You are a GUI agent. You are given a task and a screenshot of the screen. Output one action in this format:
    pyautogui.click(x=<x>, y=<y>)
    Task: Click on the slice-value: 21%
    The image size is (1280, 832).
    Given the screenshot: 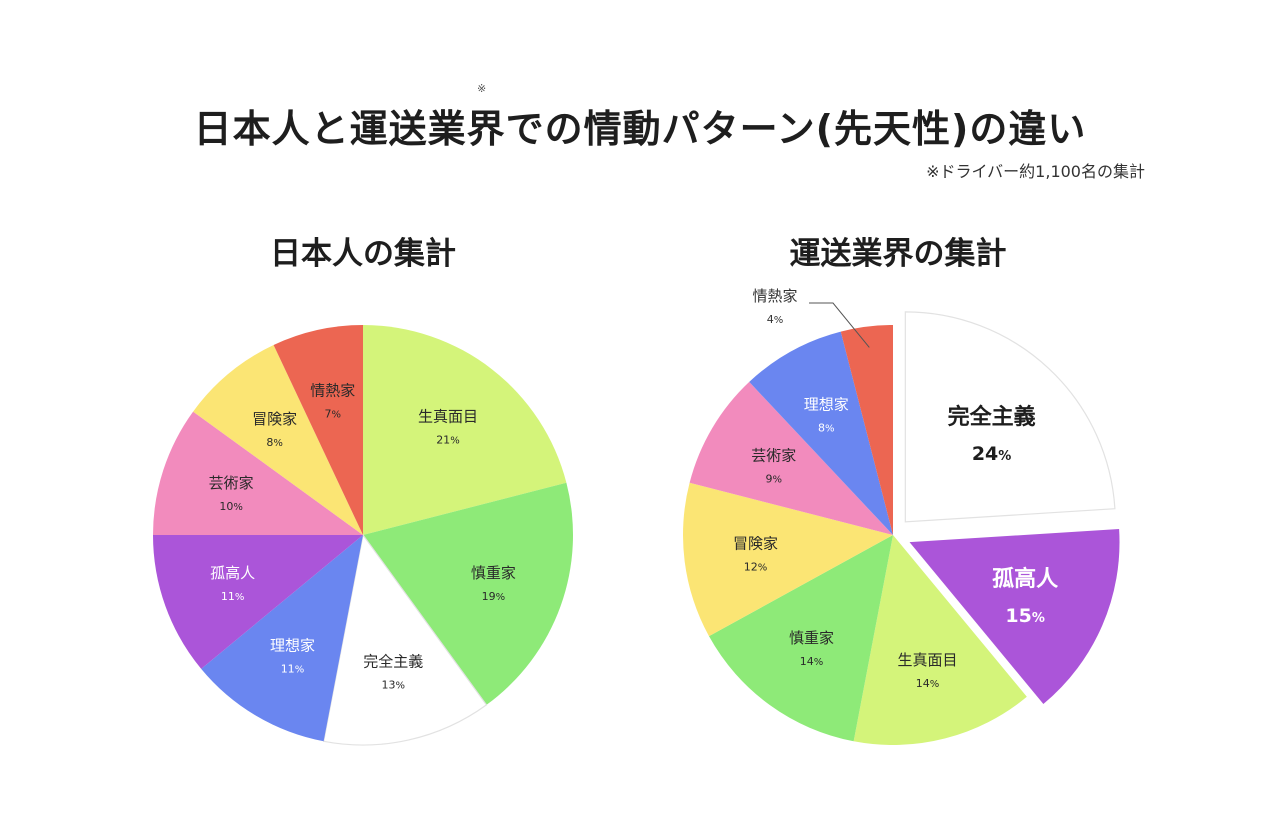 What is the action you would take?
    pyautogui.click(x=448, y=439)
    